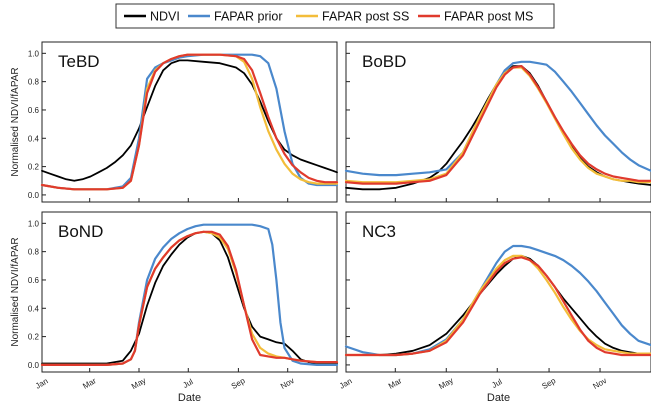  Describe the element at coordinates (384, 61) in the screenshot. I see `panel-title: BoBD` at that location.